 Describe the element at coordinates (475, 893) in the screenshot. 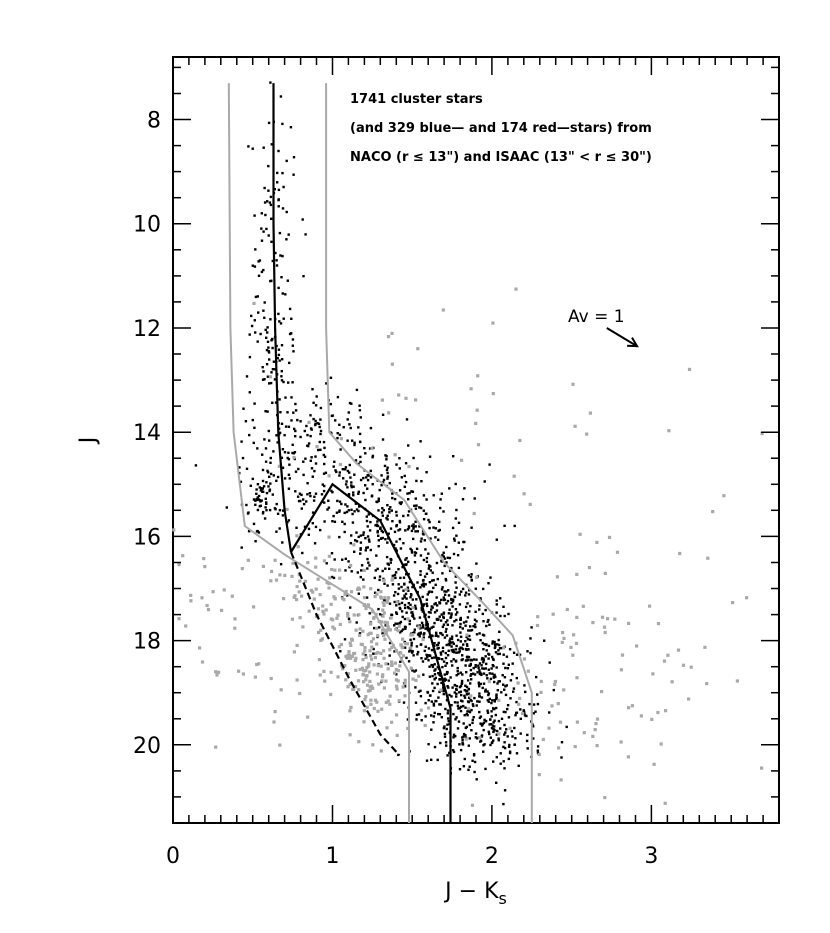

I see `x-axis-title: J − Ks` at that location.